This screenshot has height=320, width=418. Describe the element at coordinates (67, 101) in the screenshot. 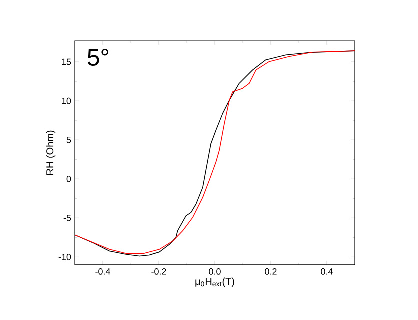

I see `y-tick-label: 10` at that location.